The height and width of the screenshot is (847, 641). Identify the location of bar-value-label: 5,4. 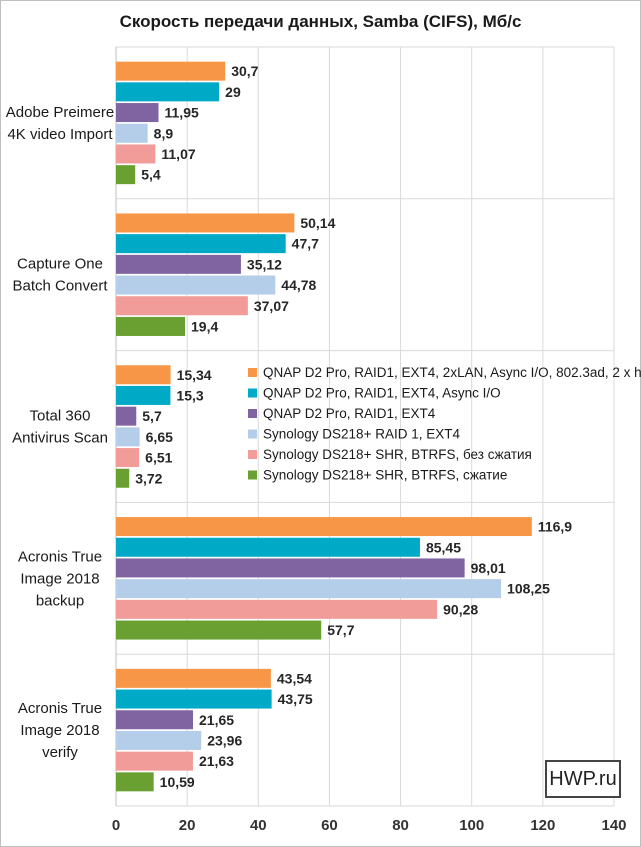
(151, 175).